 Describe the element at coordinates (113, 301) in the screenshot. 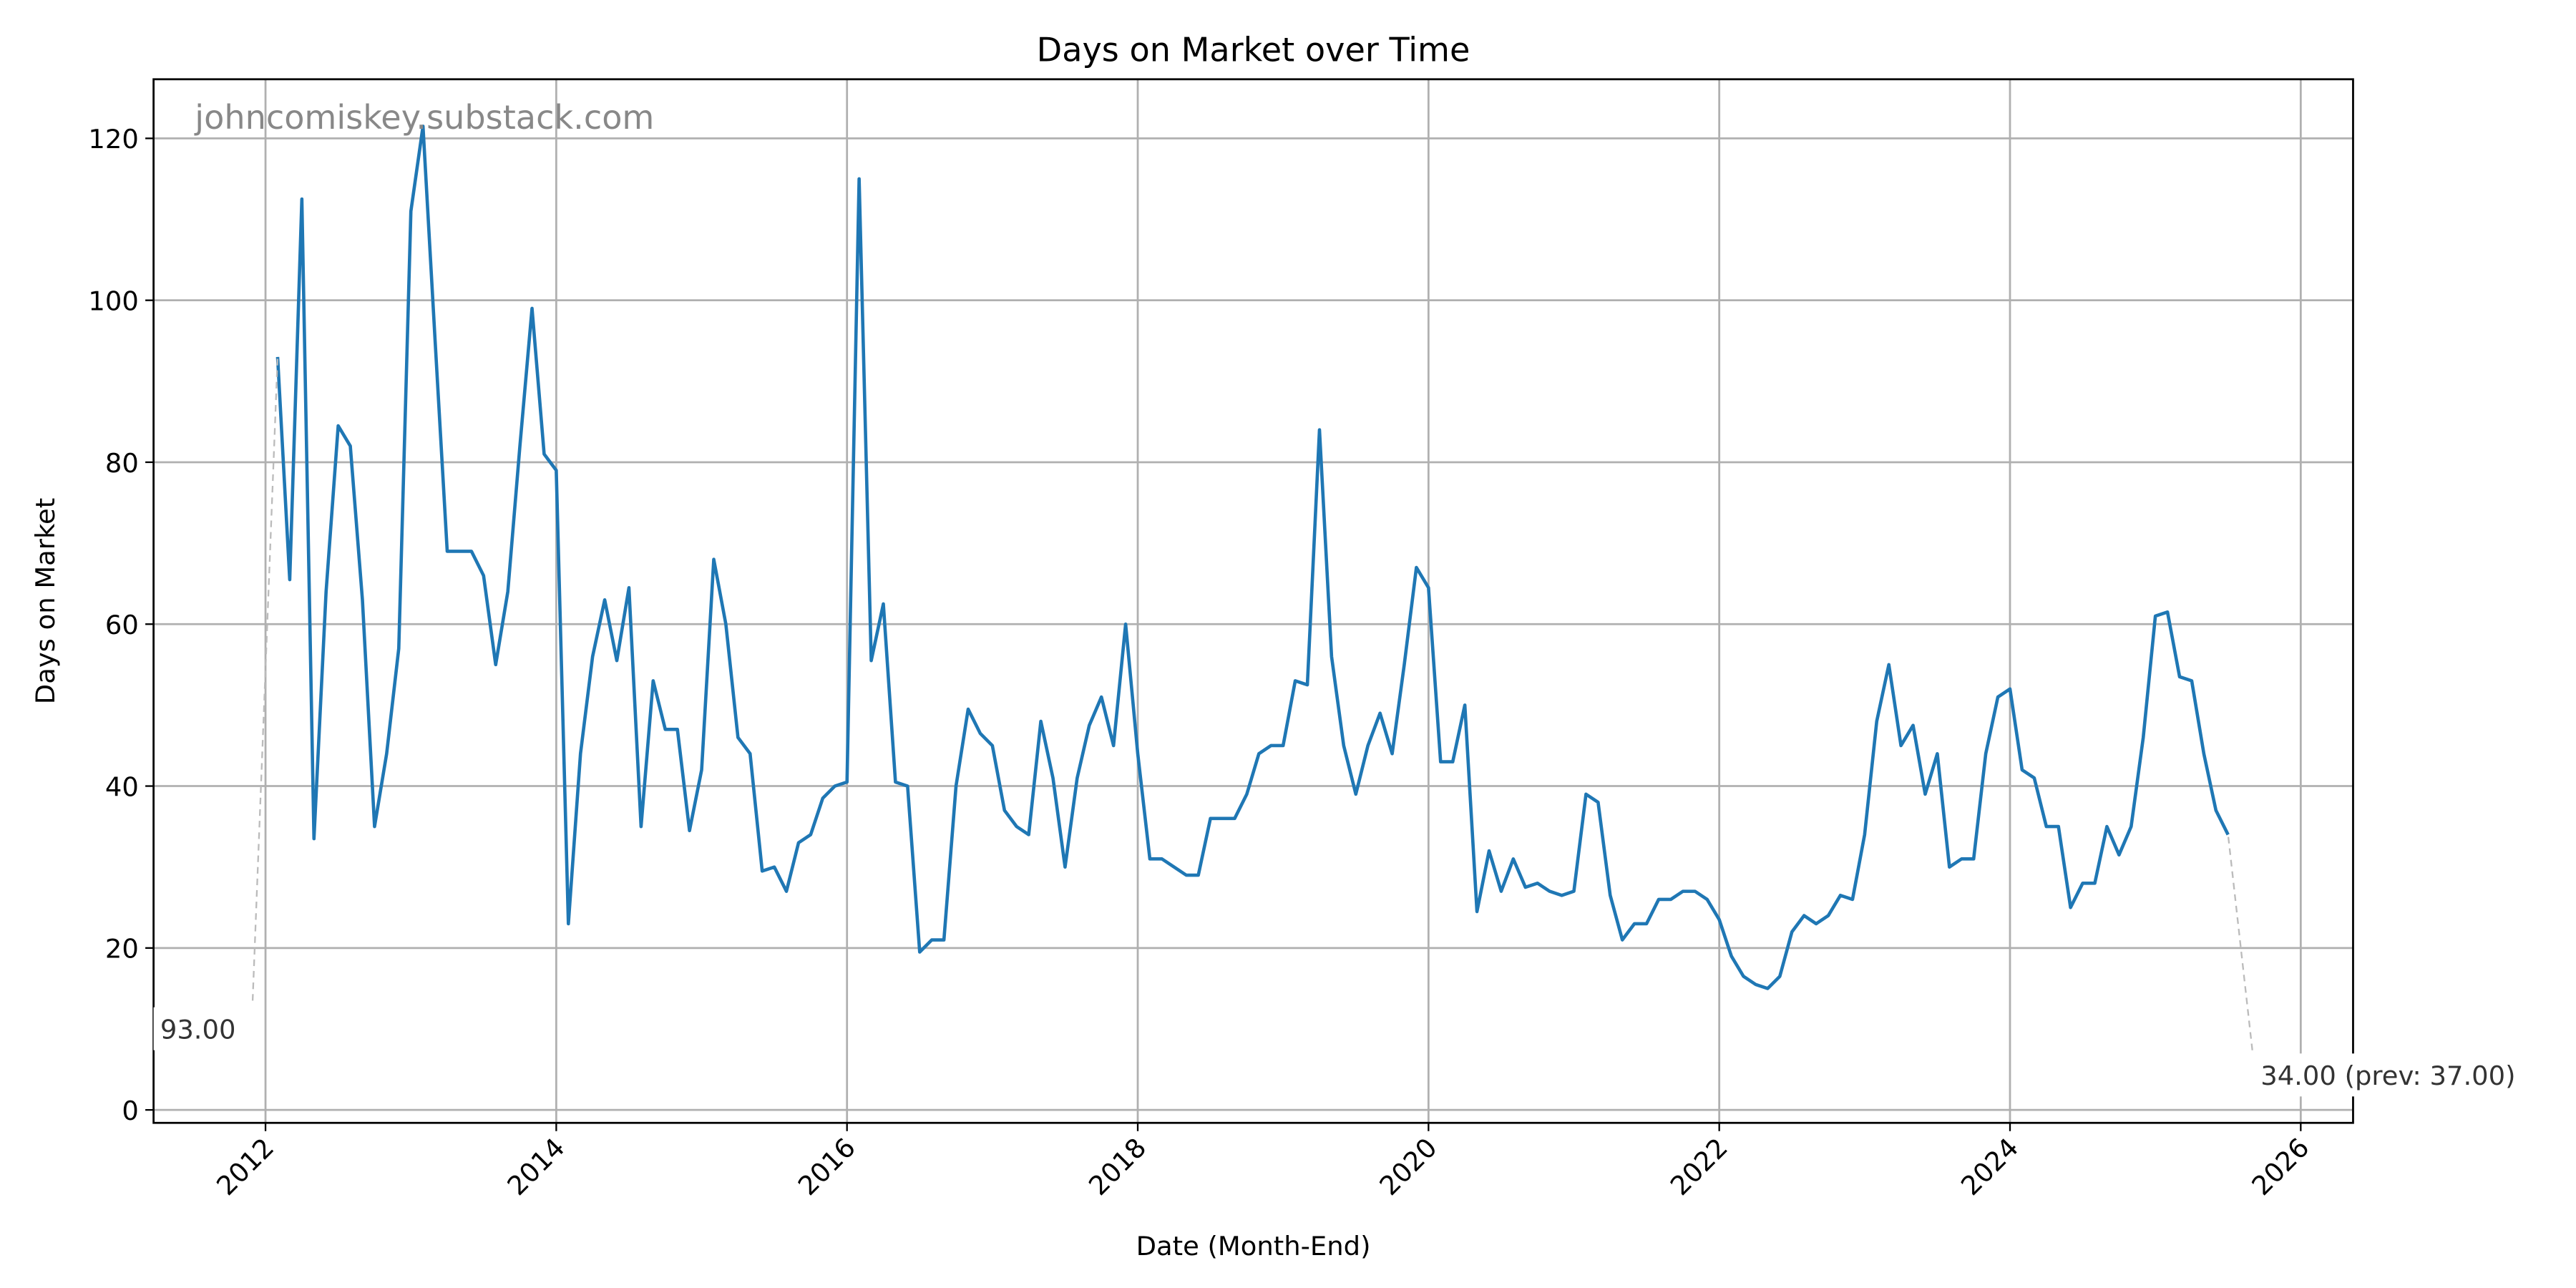

I see `y-tick-label: 100` at that location.